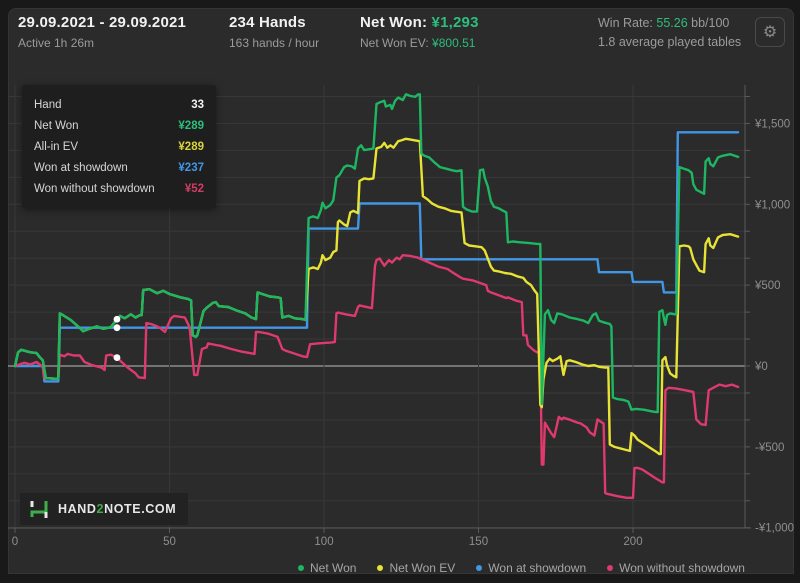 This screenshot has width=800, height=583. Describe the element at coordinates (267, 22) in the screenshot. I see `hands-count: 234 Hands` at that location.